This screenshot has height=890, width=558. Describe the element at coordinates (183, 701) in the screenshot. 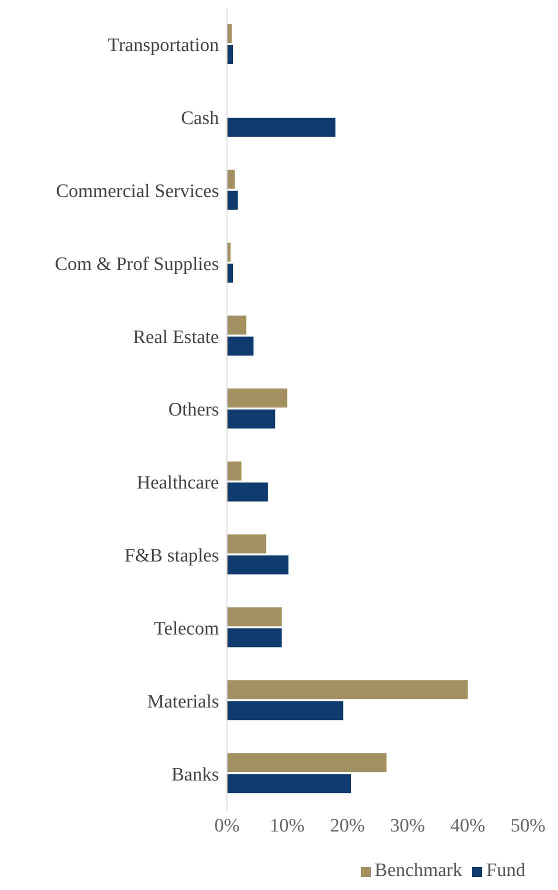

I see `y-tick-label: Materials` at that location.